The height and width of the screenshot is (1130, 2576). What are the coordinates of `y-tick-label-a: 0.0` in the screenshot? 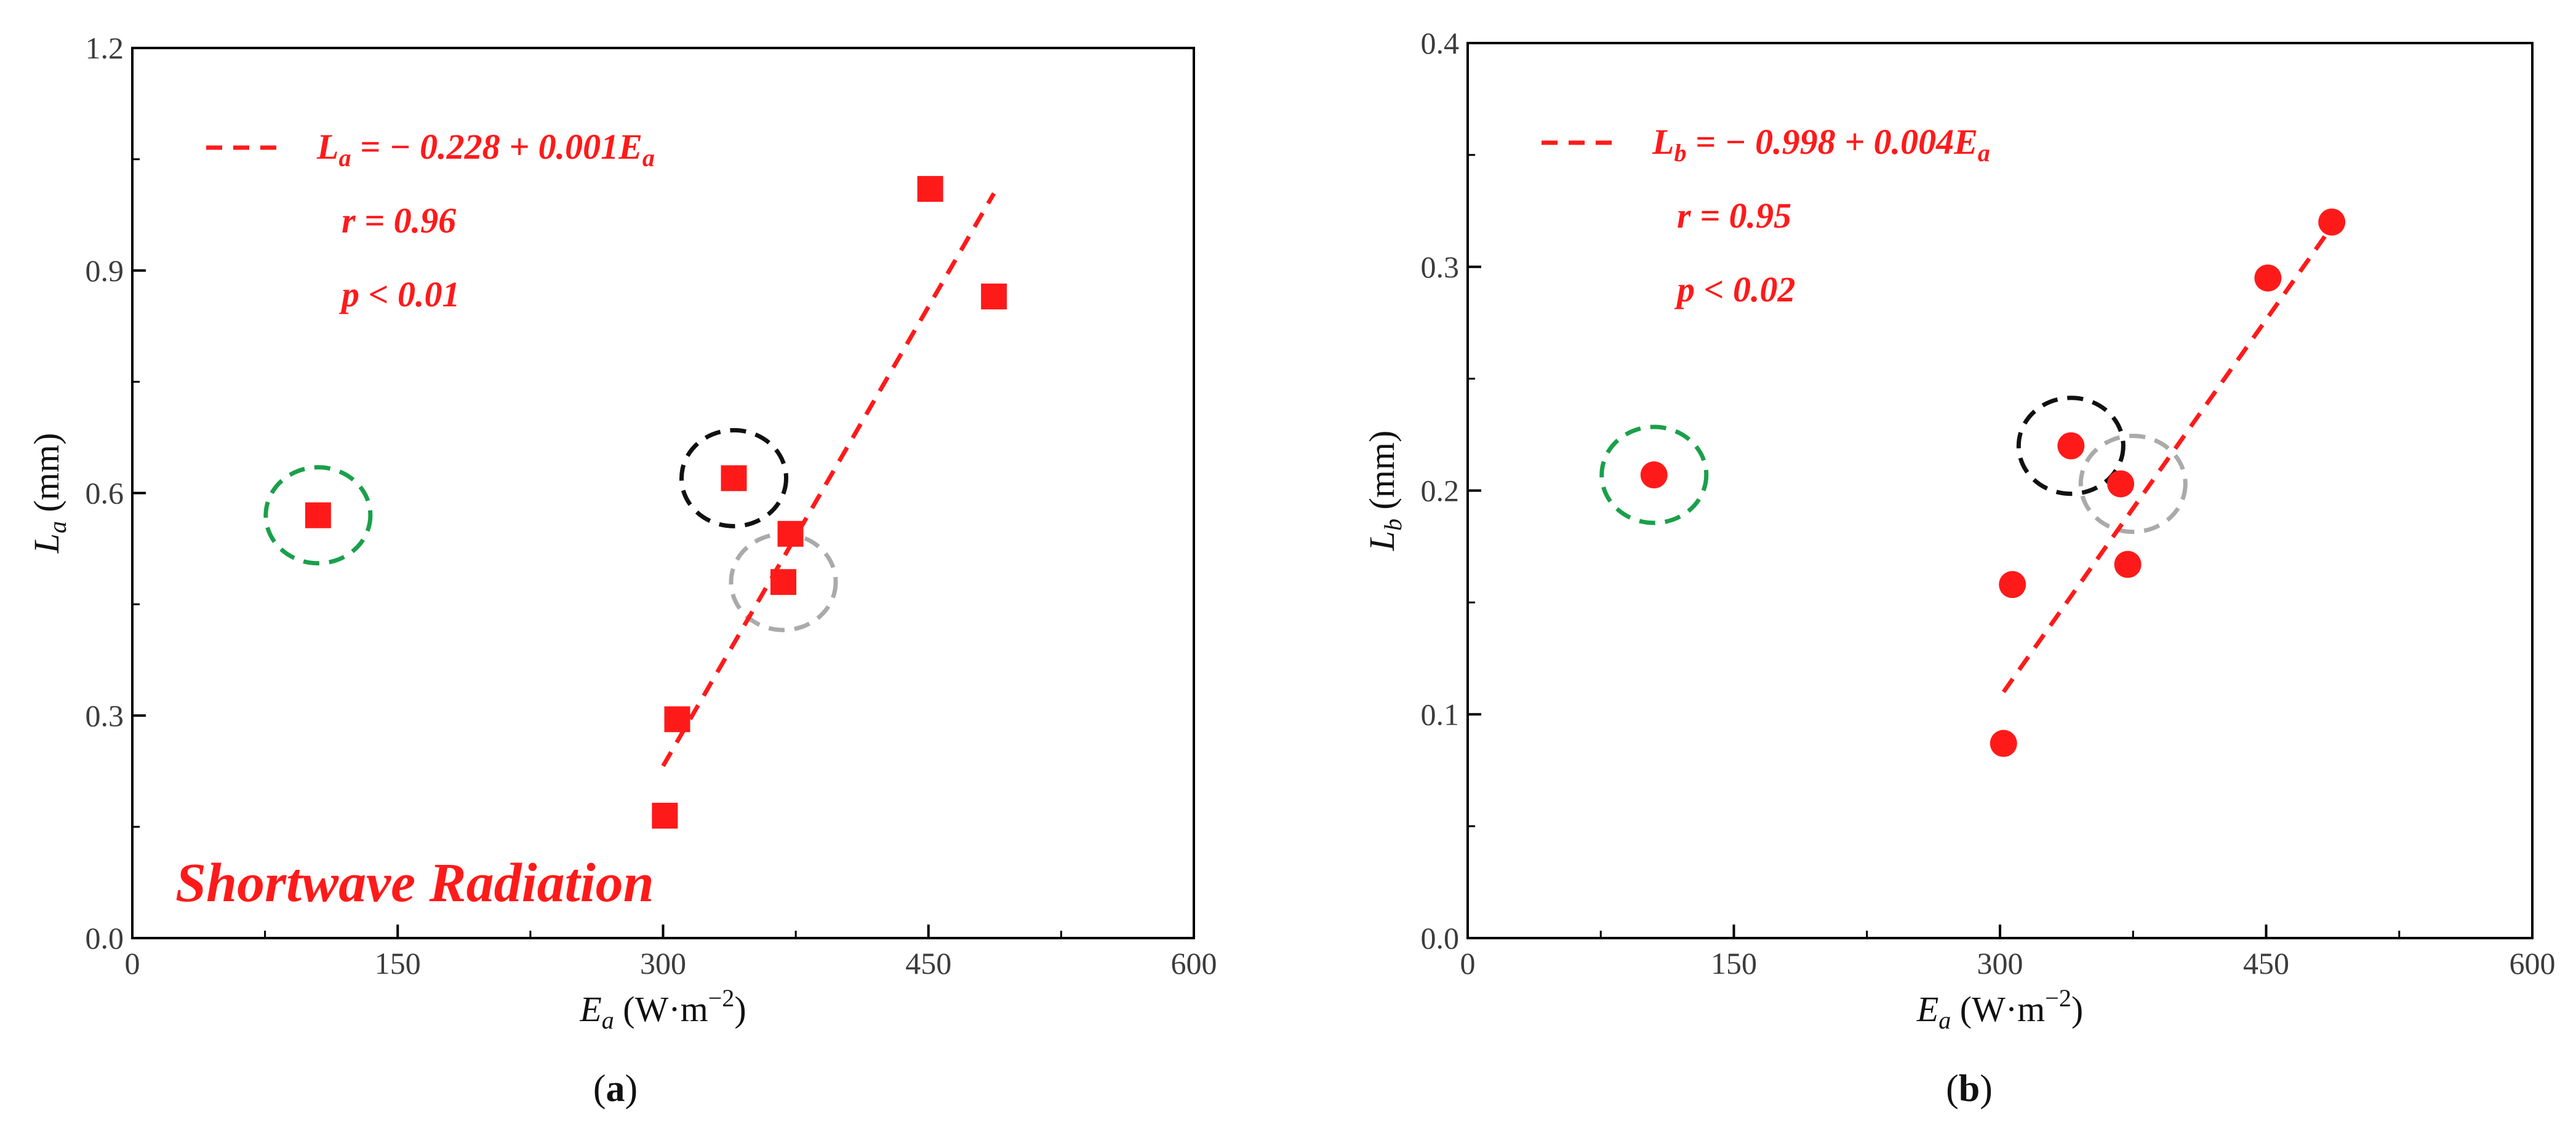 It's located at (105, 938).